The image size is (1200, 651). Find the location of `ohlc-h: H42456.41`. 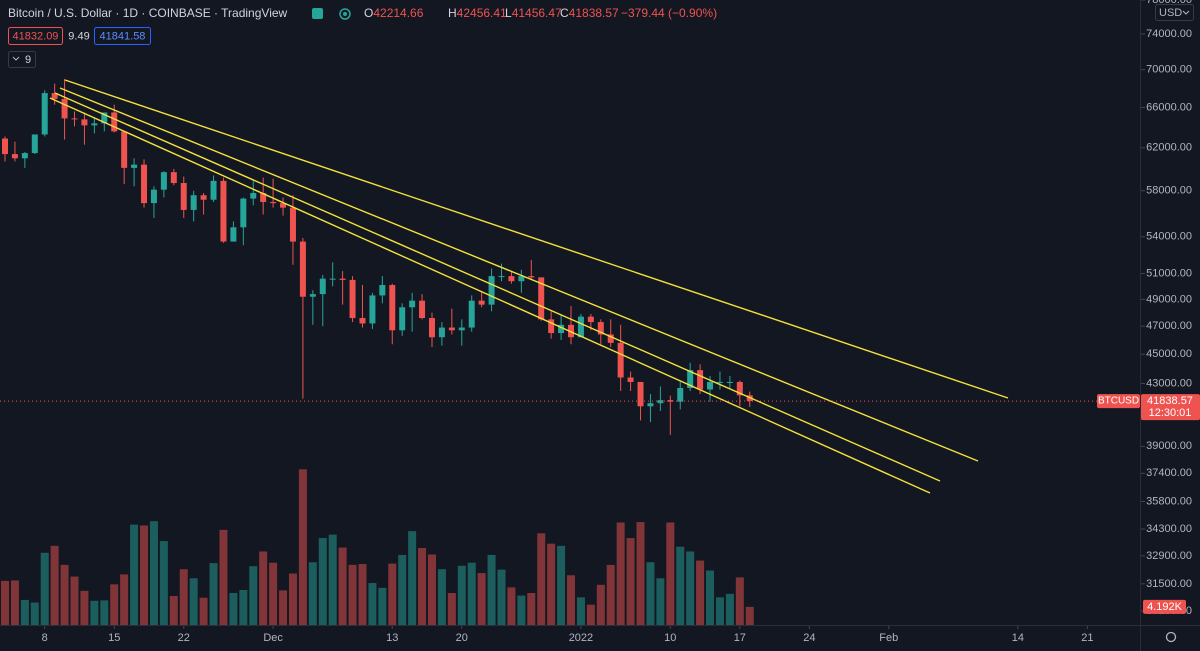

ohlc-h: H42456.41 is located at coordinates (477, 13).